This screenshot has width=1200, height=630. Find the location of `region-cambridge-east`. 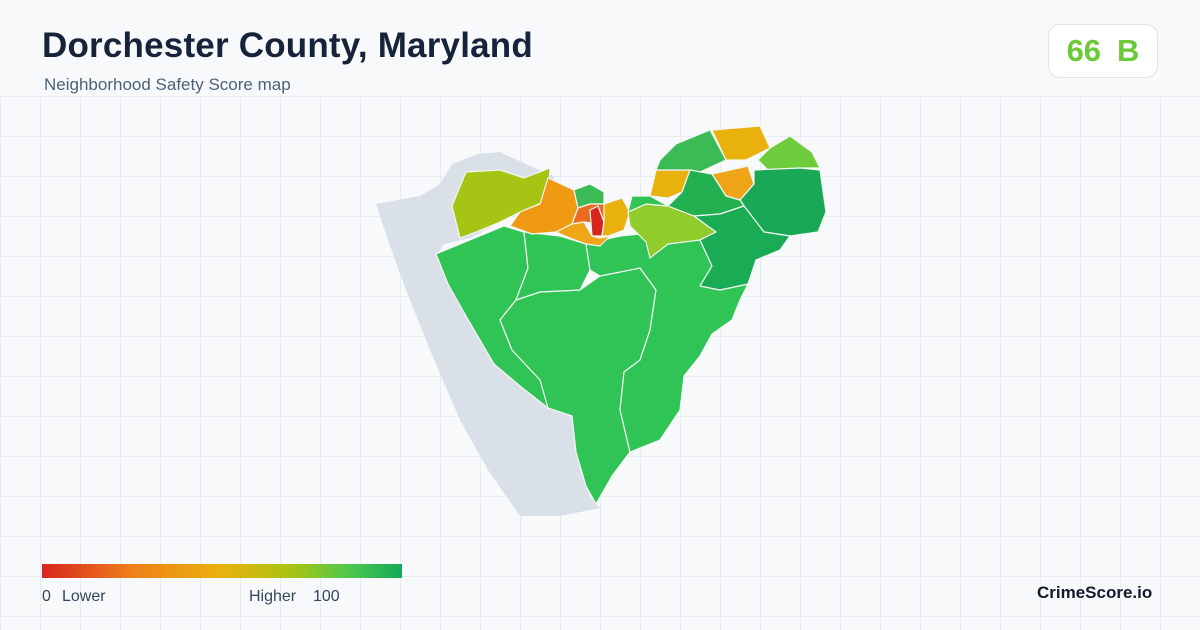

region-cambridge-east is located at coordinates (616, 217).